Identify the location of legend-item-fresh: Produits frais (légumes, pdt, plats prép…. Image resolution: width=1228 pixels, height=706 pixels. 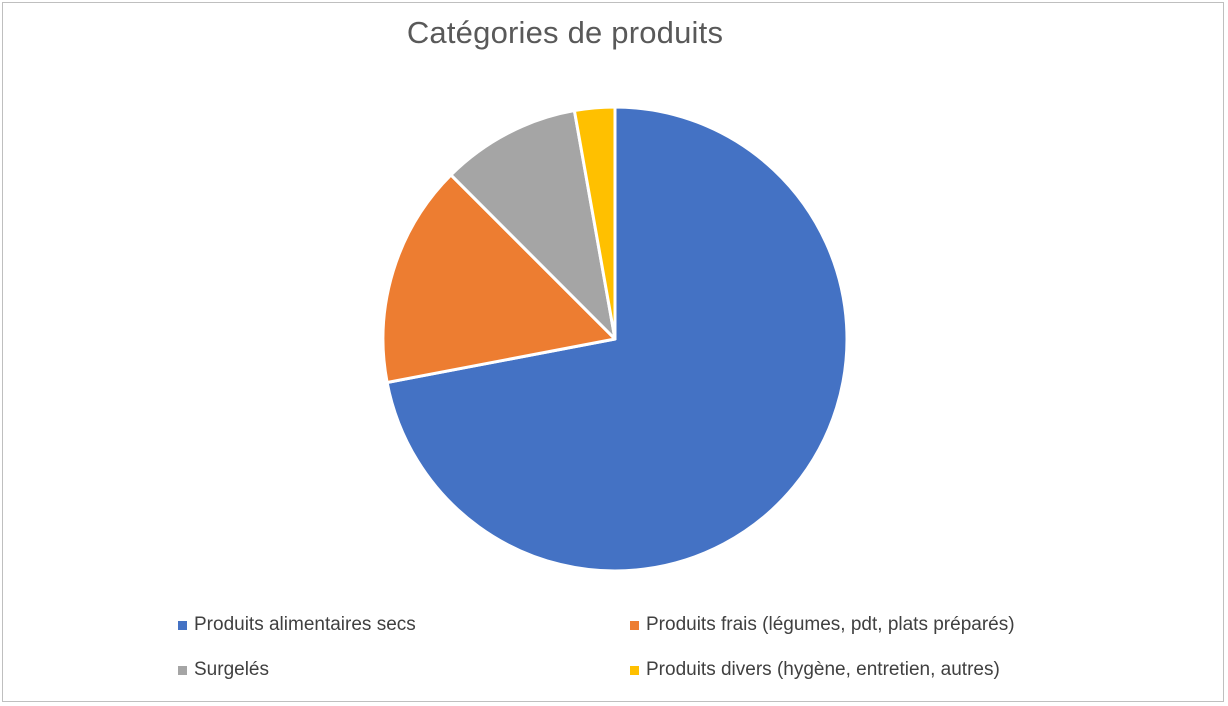
(822, 625).